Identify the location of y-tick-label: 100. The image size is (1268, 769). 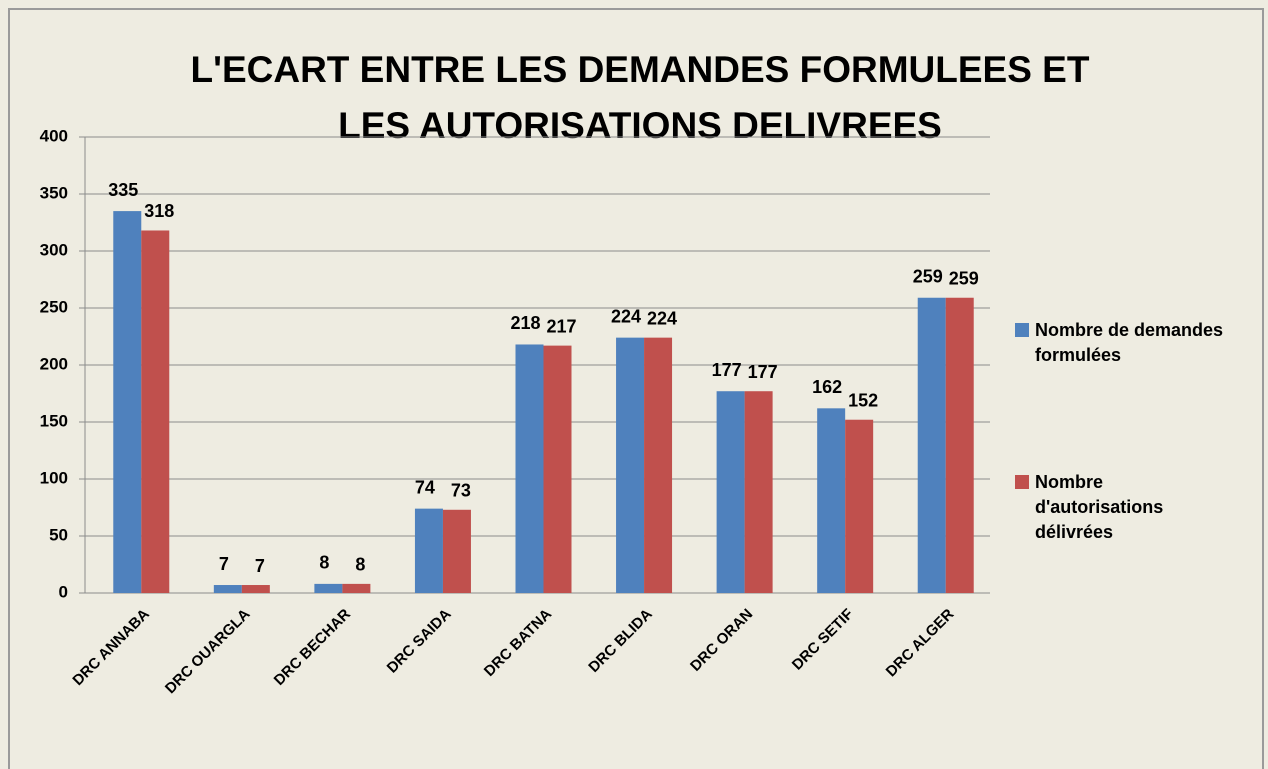
(54, 477).